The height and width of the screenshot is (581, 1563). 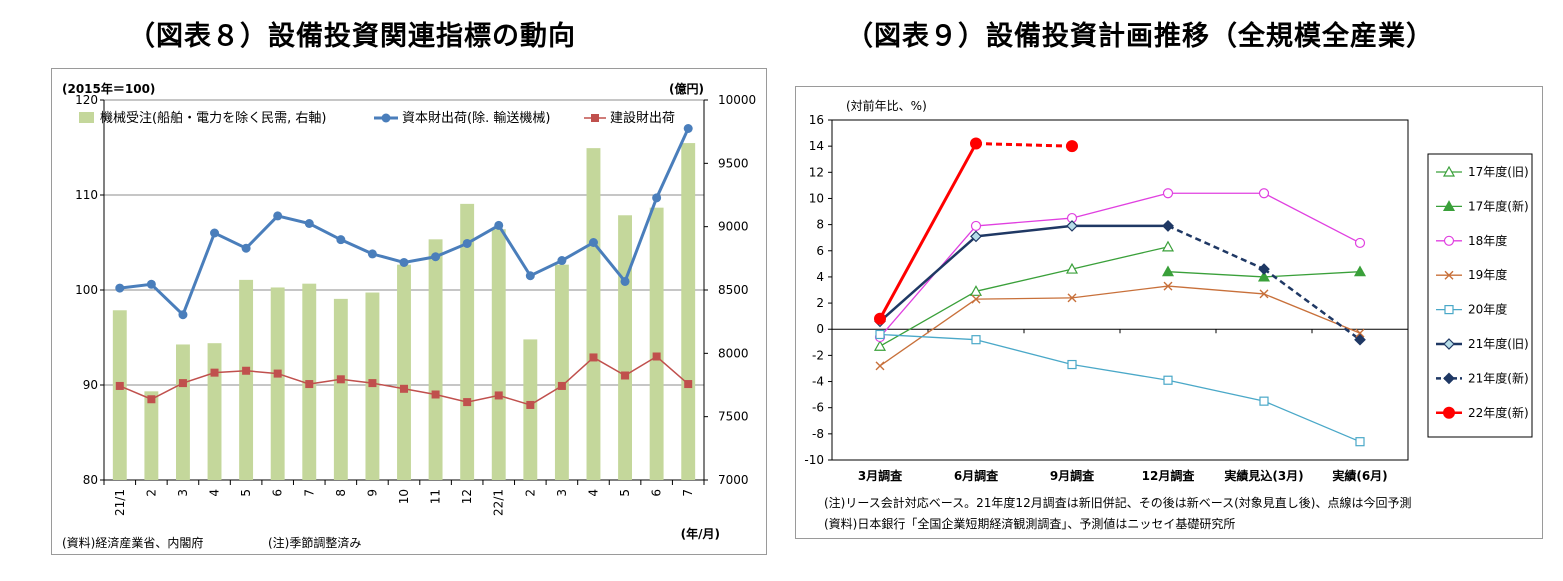 I want to click on chart8-left-tick-label: 110, so click(x=86, y=195).